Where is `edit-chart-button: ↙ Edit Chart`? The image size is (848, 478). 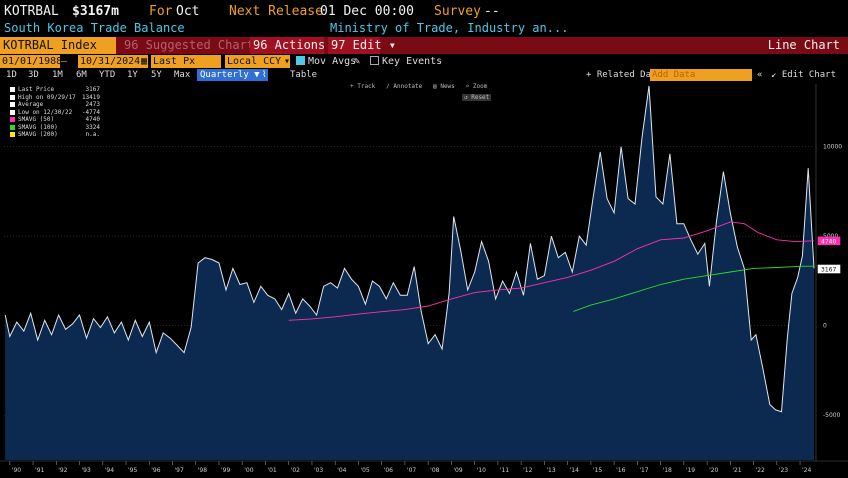
edit-chart-button: ↙ Edit Chart is located at coordinates (804, 75).